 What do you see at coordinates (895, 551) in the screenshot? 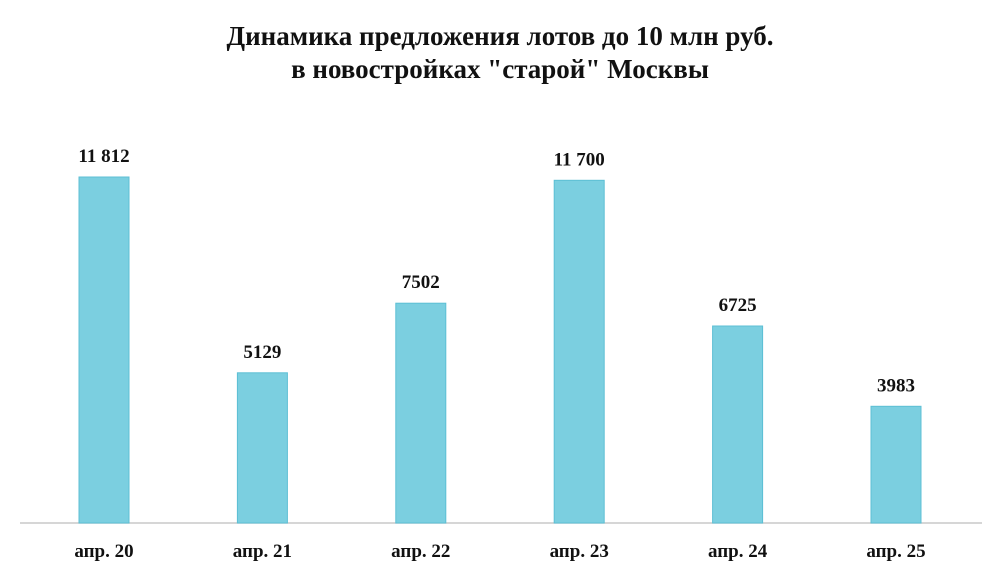
I see `x-tick-label: апр. 25` at bounding box center [895, 551].